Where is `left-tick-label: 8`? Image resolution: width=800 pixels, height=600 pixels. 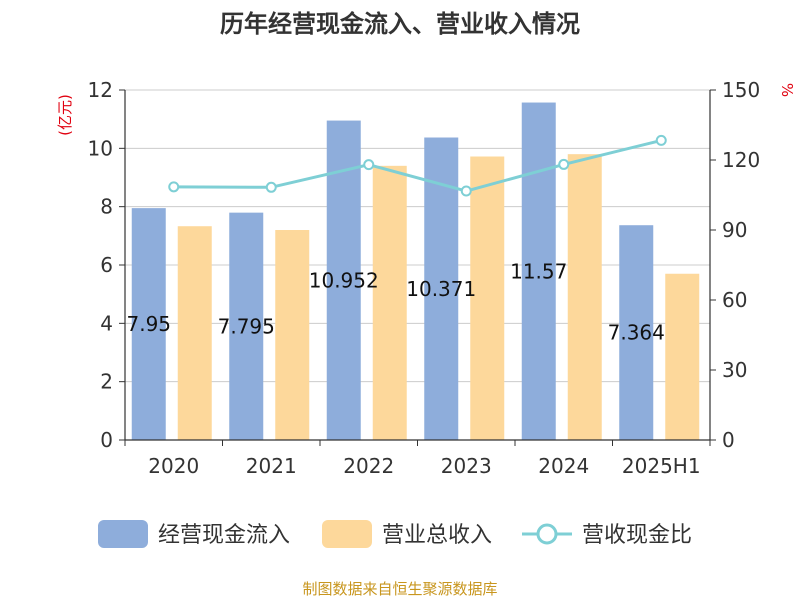 left-tick-label: 8 is located at coordinates (106, 207).